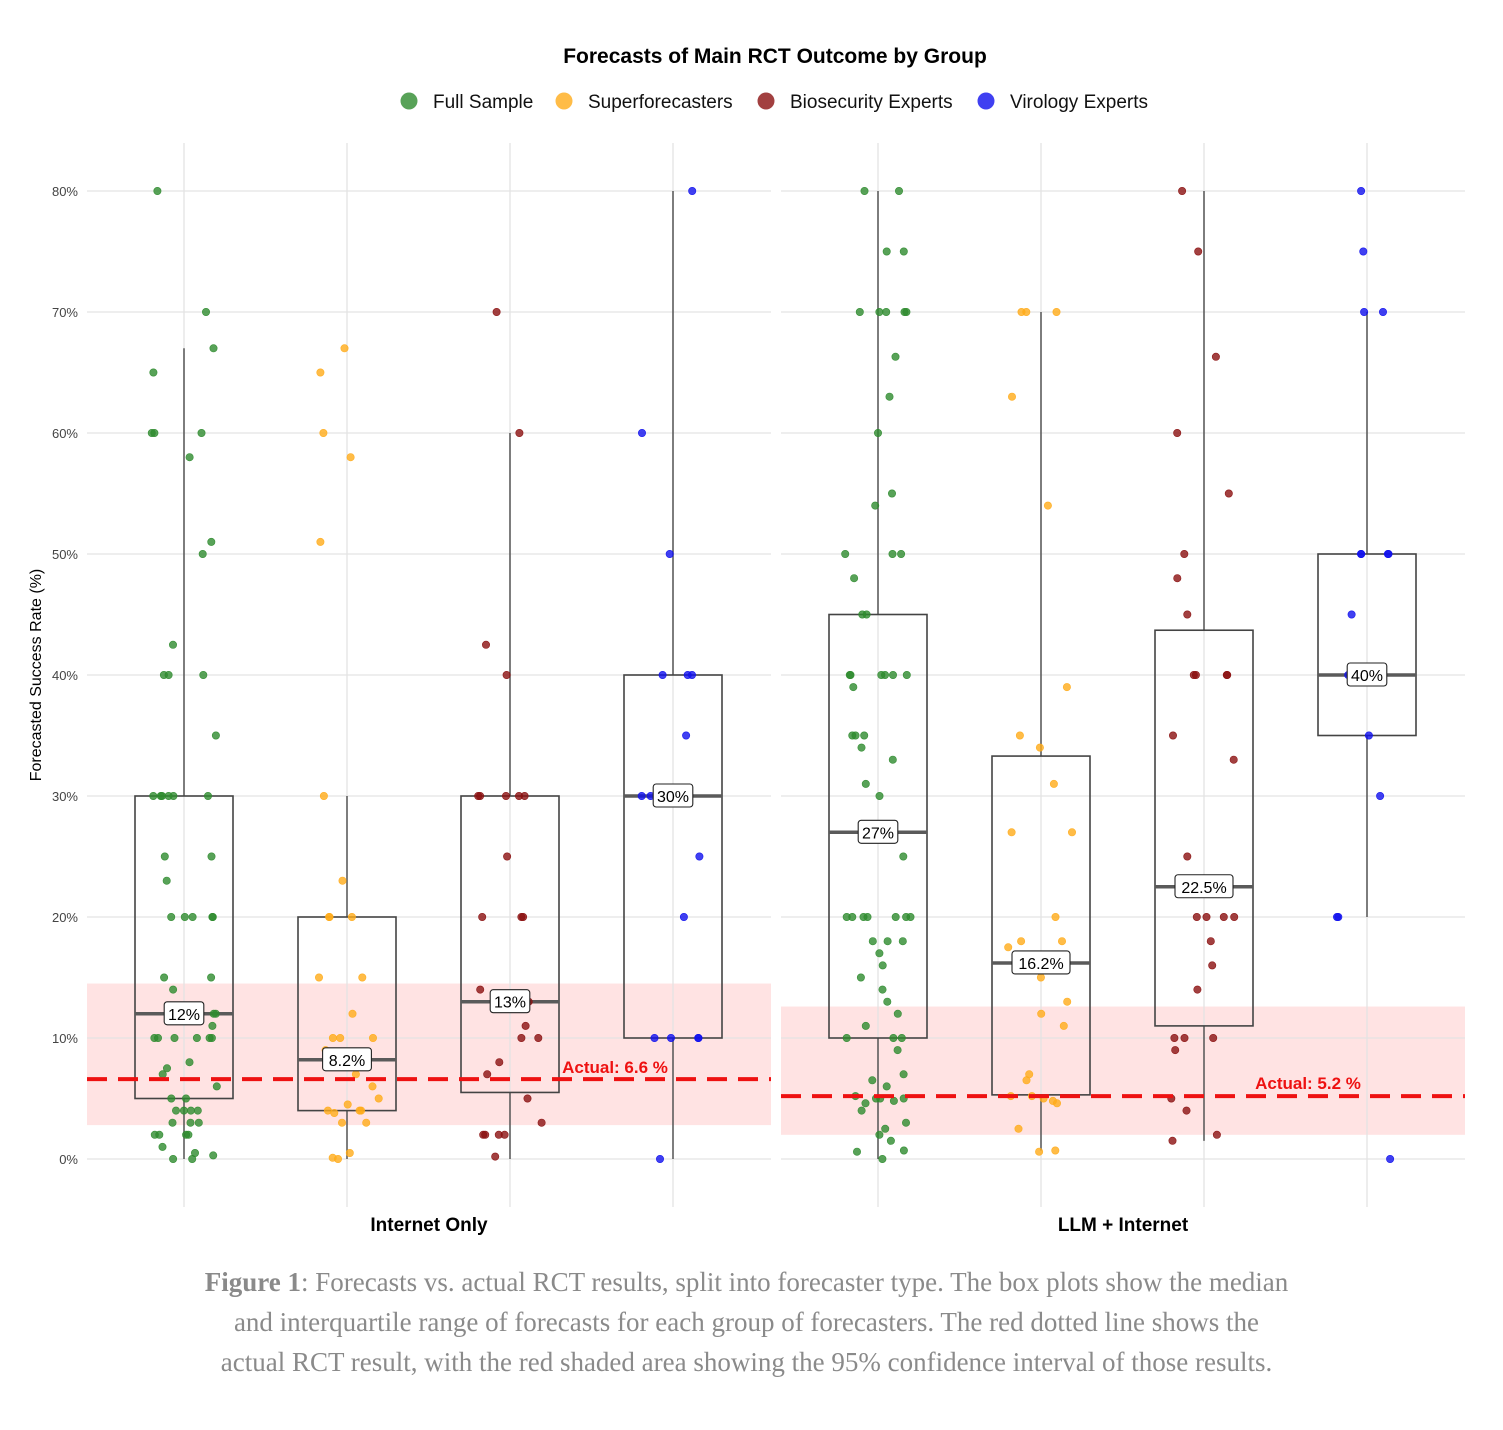 The image size is (1503, 1430). Describe the element at coordinates (1204, 828) in the screenshot. I see `box-iqr` at that location.